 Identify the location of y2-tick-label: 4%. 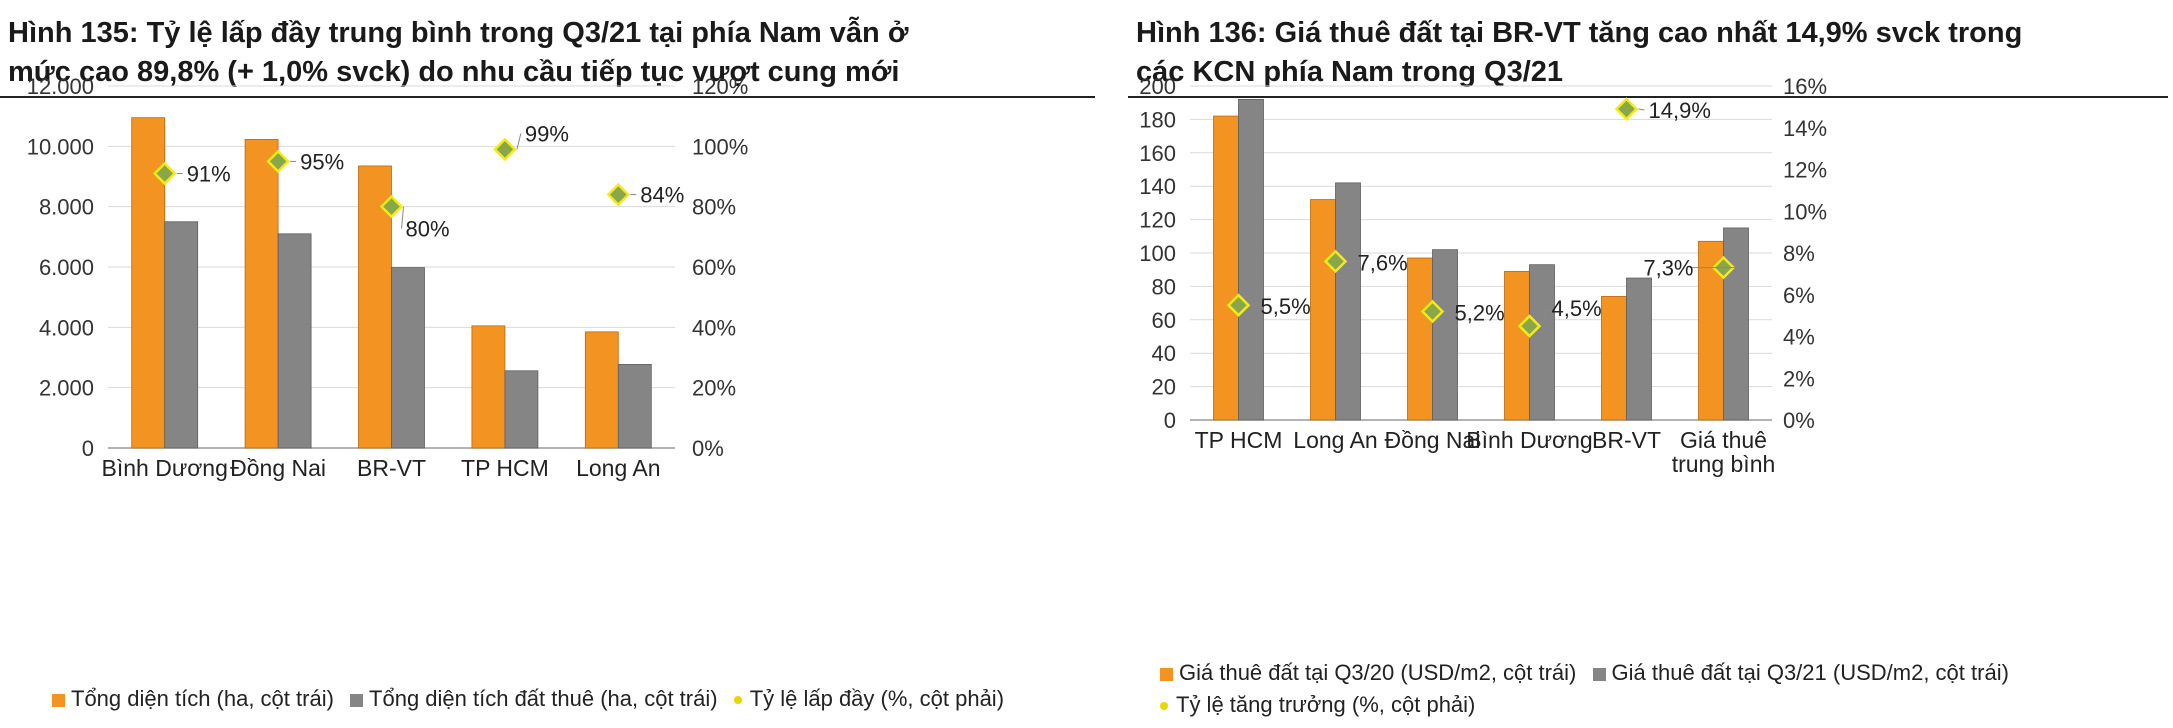
(1799, 337).